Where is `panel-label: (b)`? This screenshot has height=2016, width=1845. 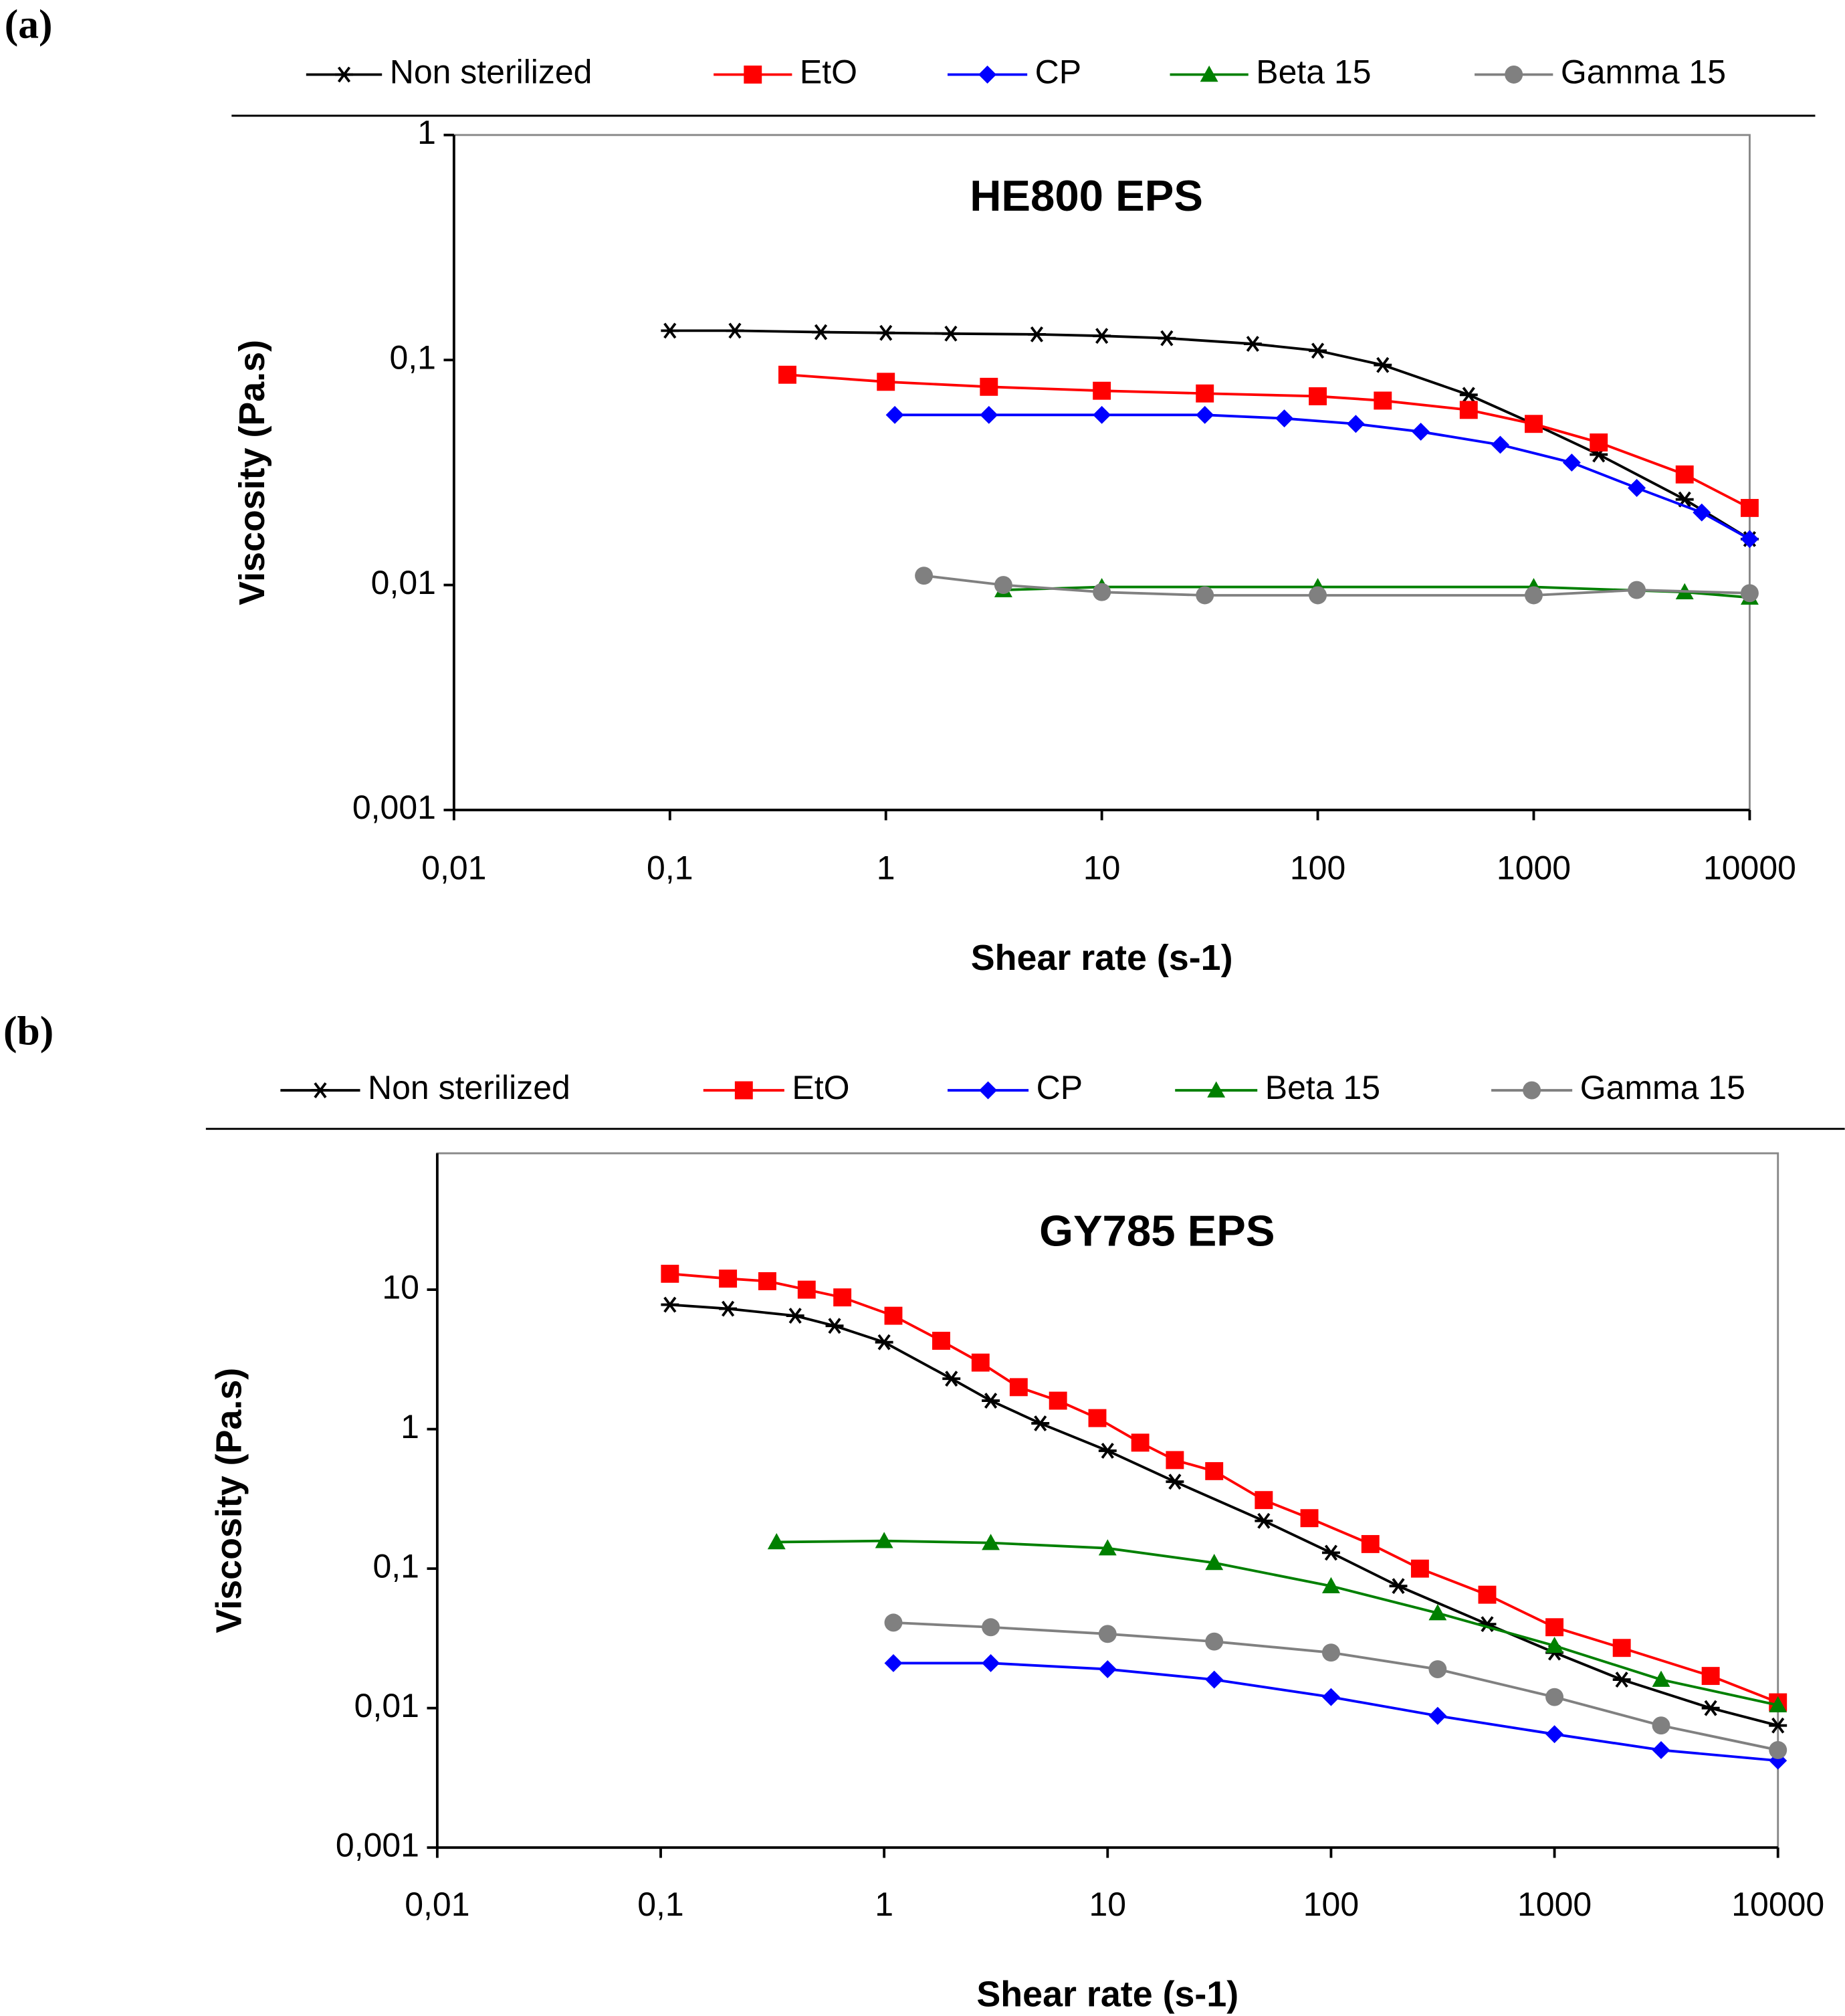 panel-label: (b) is located at coordinates (28, 1030).